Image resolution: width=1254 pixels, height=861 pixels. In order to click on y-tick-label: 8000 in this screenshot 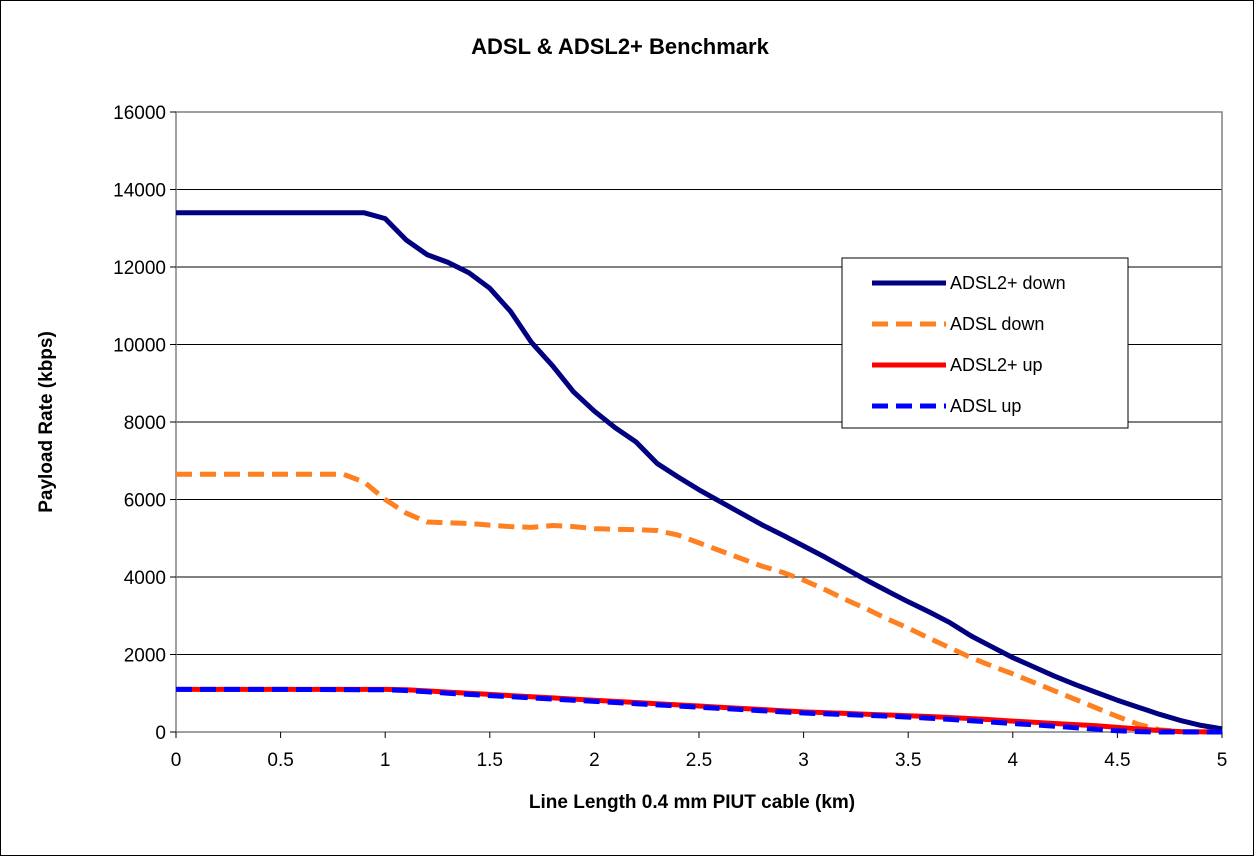, I will do `click(145, 423)`.